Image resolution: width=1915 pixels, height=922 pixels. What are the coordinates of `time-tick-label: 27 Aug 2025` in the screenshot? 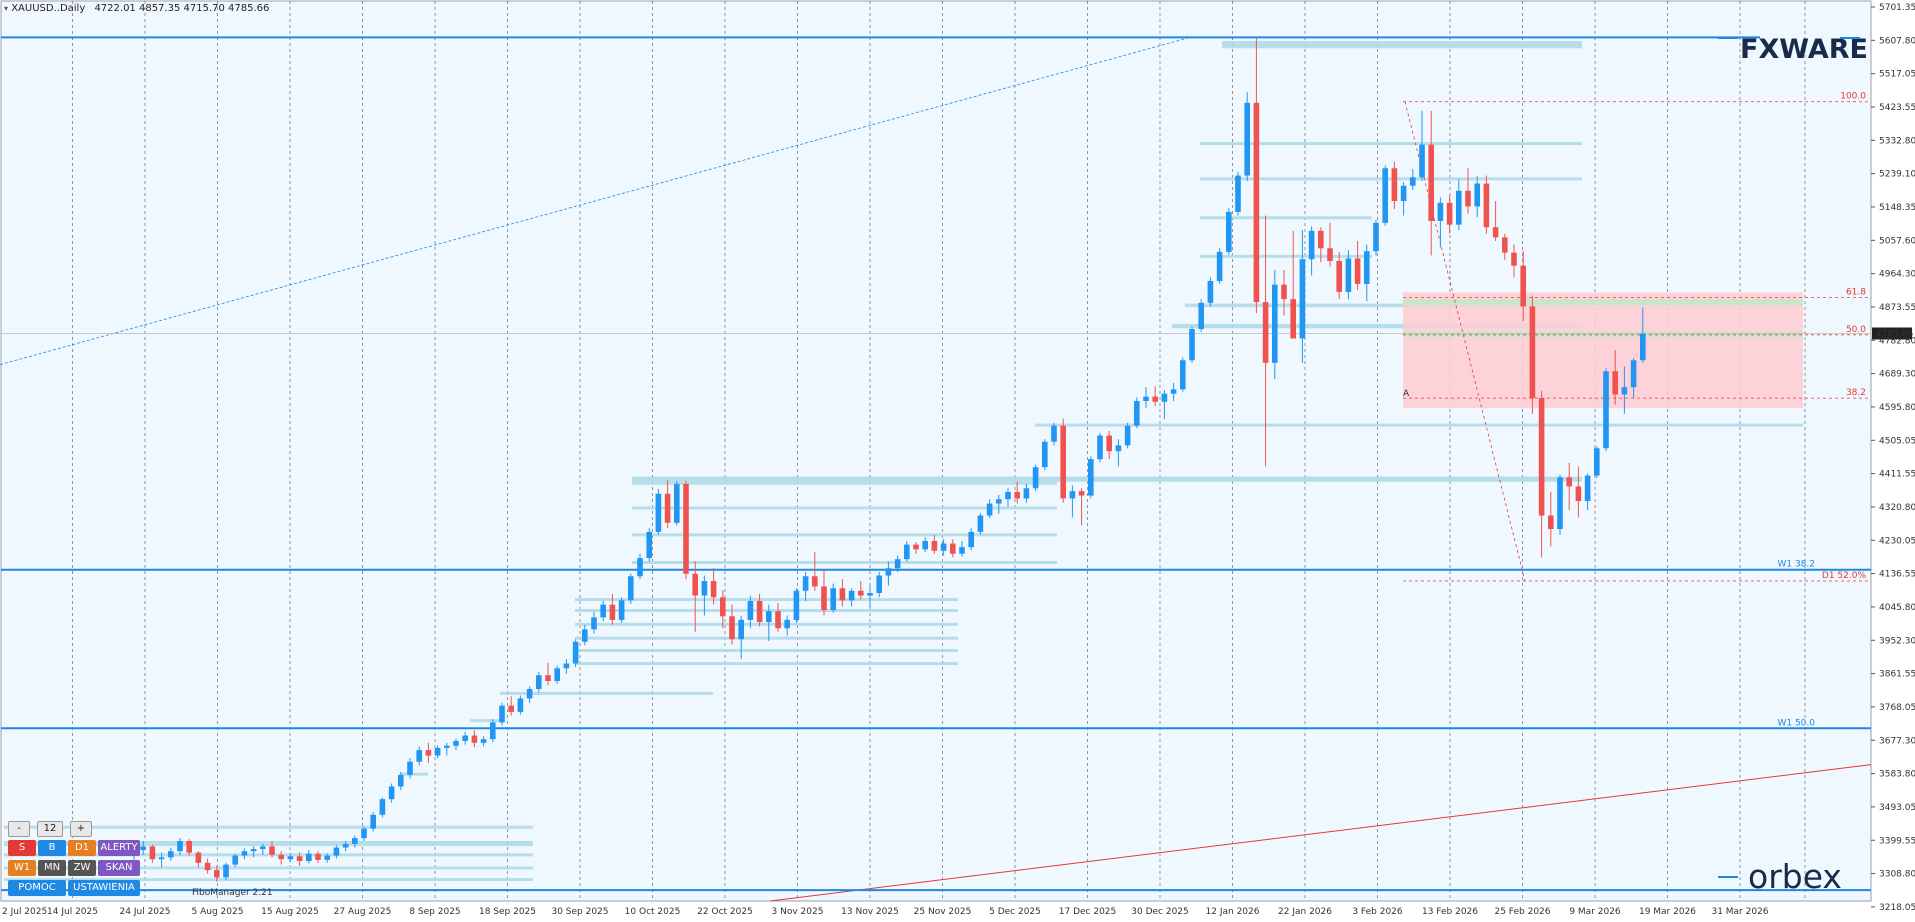 It's located at (363, 912).